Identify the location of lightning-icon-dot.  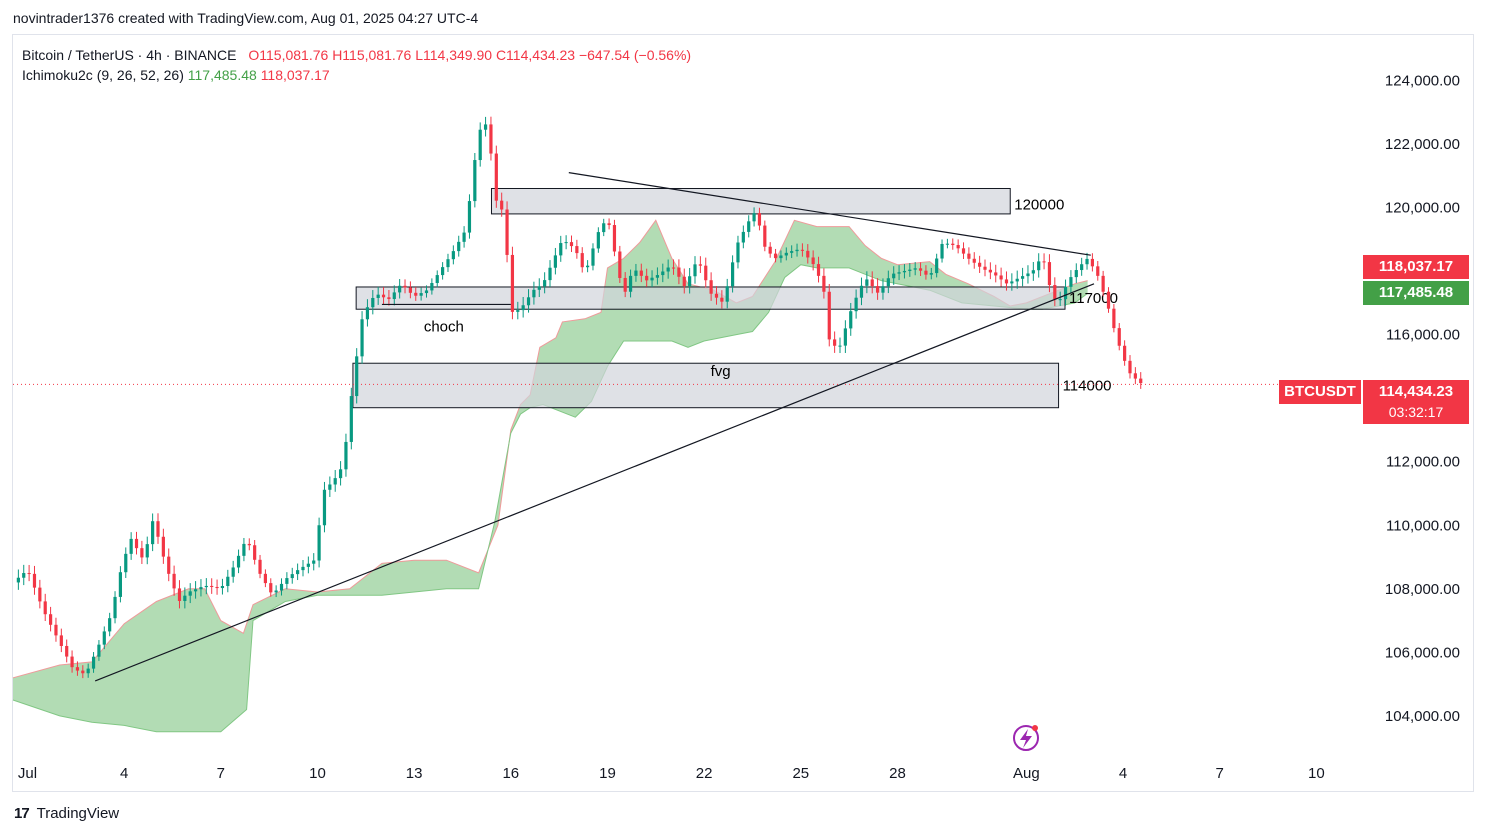
(1035, 728).